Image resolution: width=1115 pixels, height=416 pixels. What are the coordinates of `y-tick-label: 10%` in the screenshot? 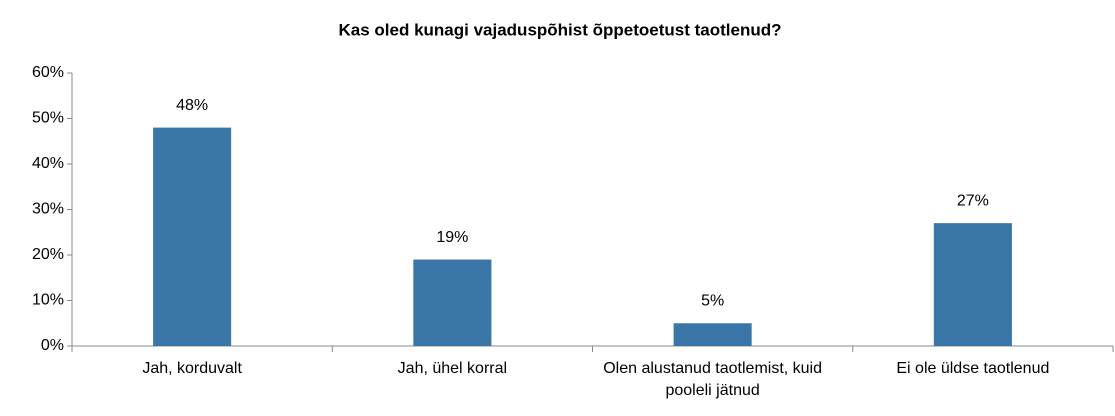 It's located at (48, 300).